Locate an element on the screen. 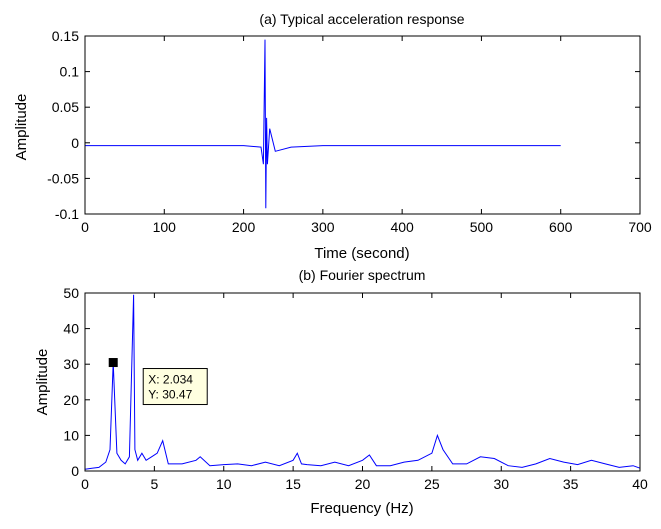 The width and height of the screenshot is (661, 529). x-tick-label: 600 is located at coordinates (561, 227).